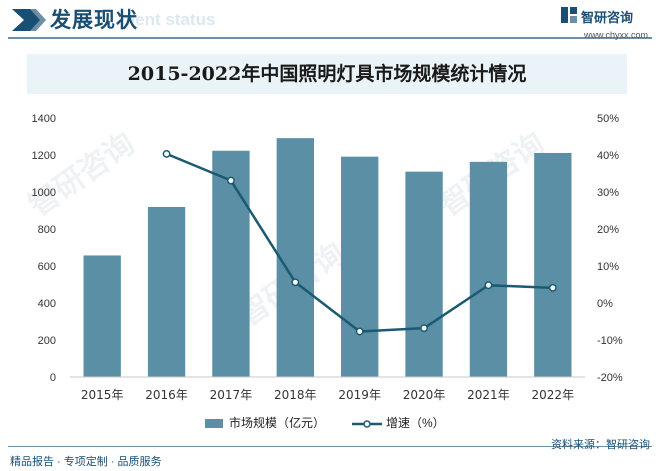  Describe the element at coordinates (295, 282) in the screenshot. I see `growth-point-2018年` at that location.